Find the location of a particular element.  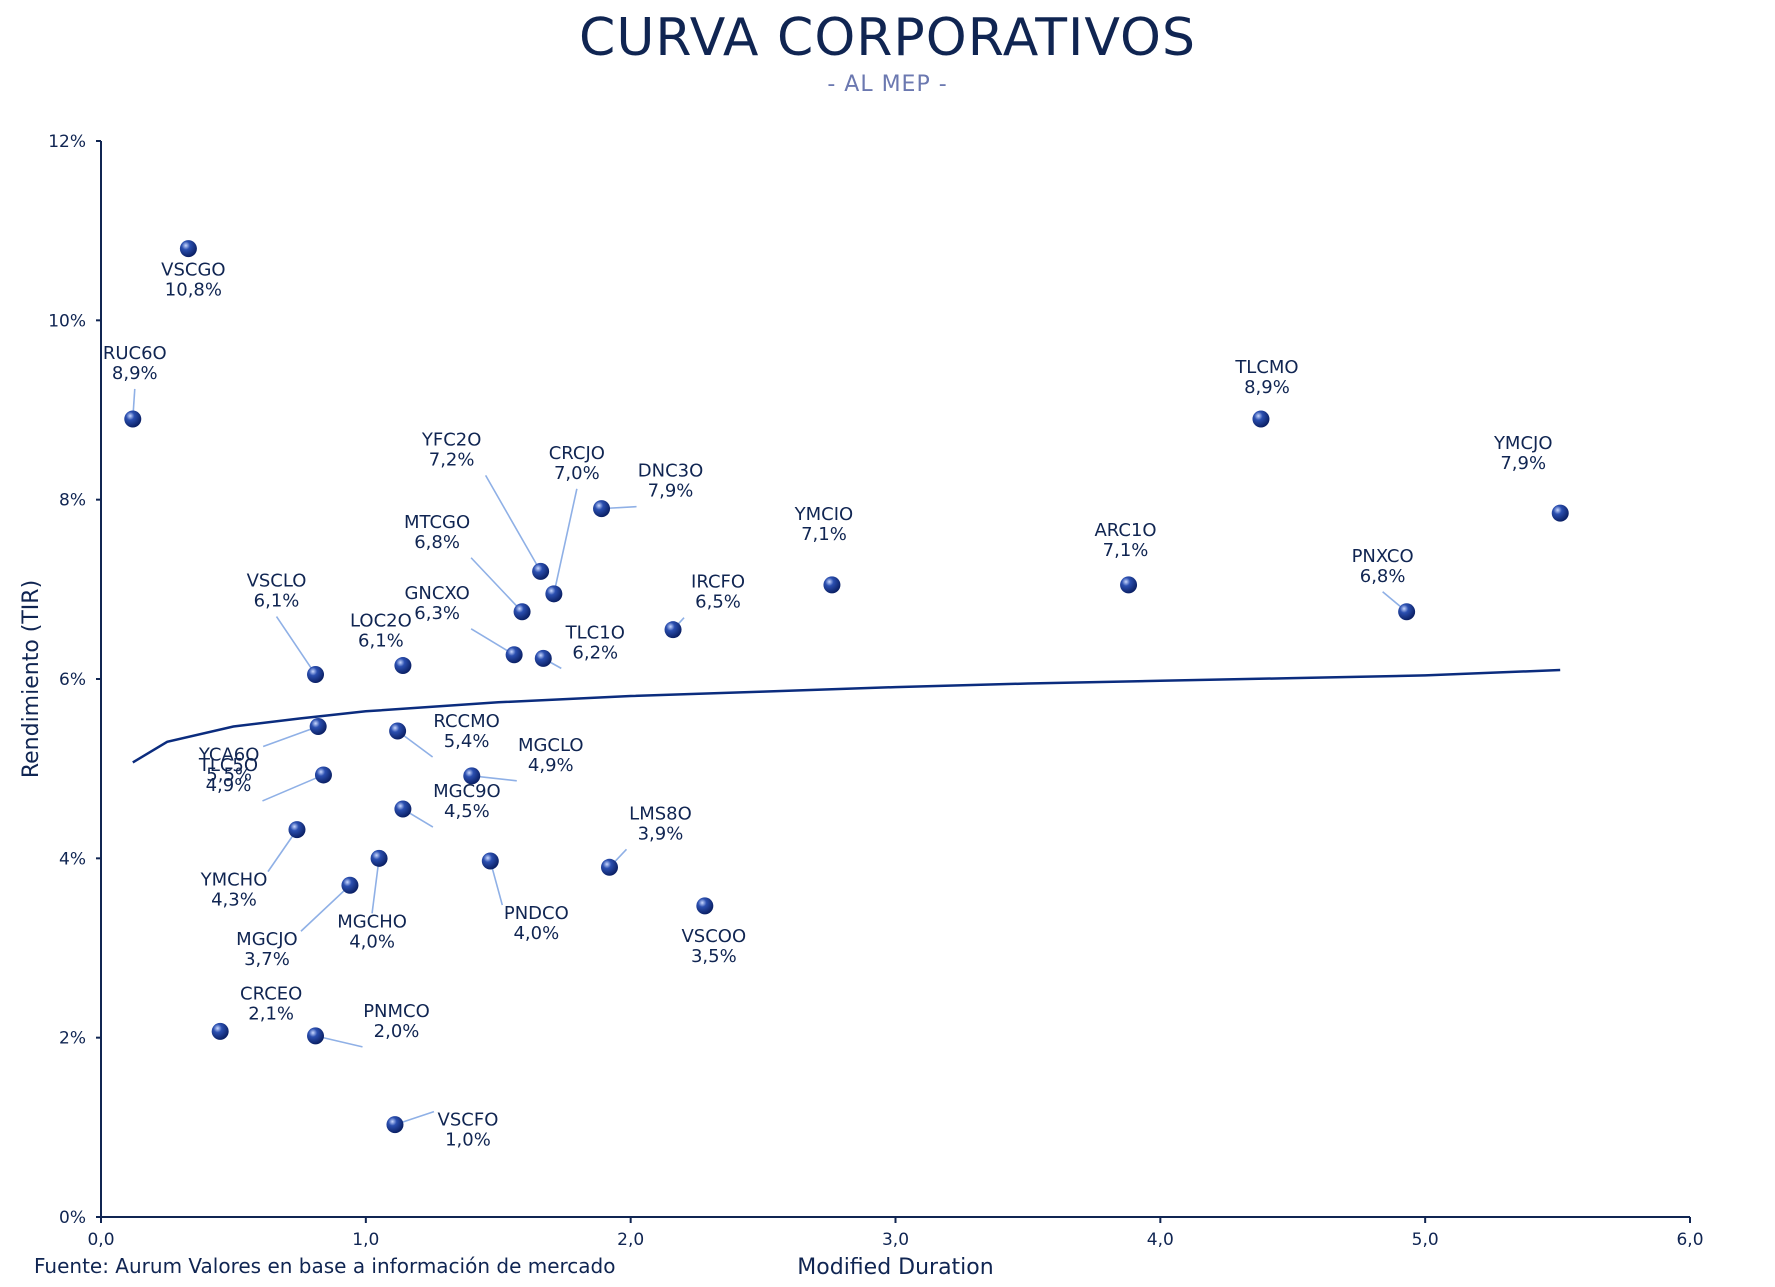

point-name-label: YCA6O is located at coordinates (229, 755).